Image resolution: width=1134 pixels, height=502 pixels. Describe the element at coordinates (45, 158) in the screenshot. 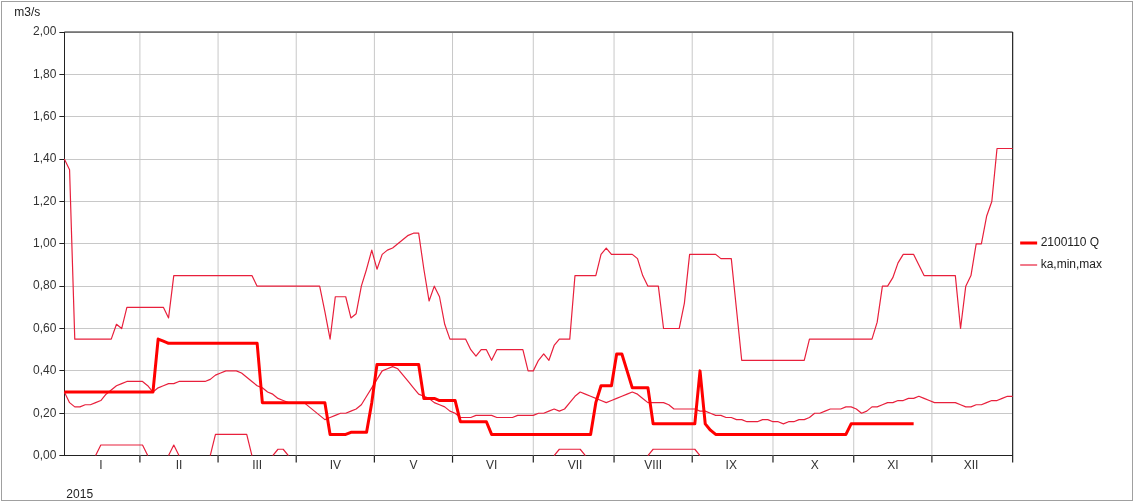

I see `y-tick-label: 1,40` at that location.